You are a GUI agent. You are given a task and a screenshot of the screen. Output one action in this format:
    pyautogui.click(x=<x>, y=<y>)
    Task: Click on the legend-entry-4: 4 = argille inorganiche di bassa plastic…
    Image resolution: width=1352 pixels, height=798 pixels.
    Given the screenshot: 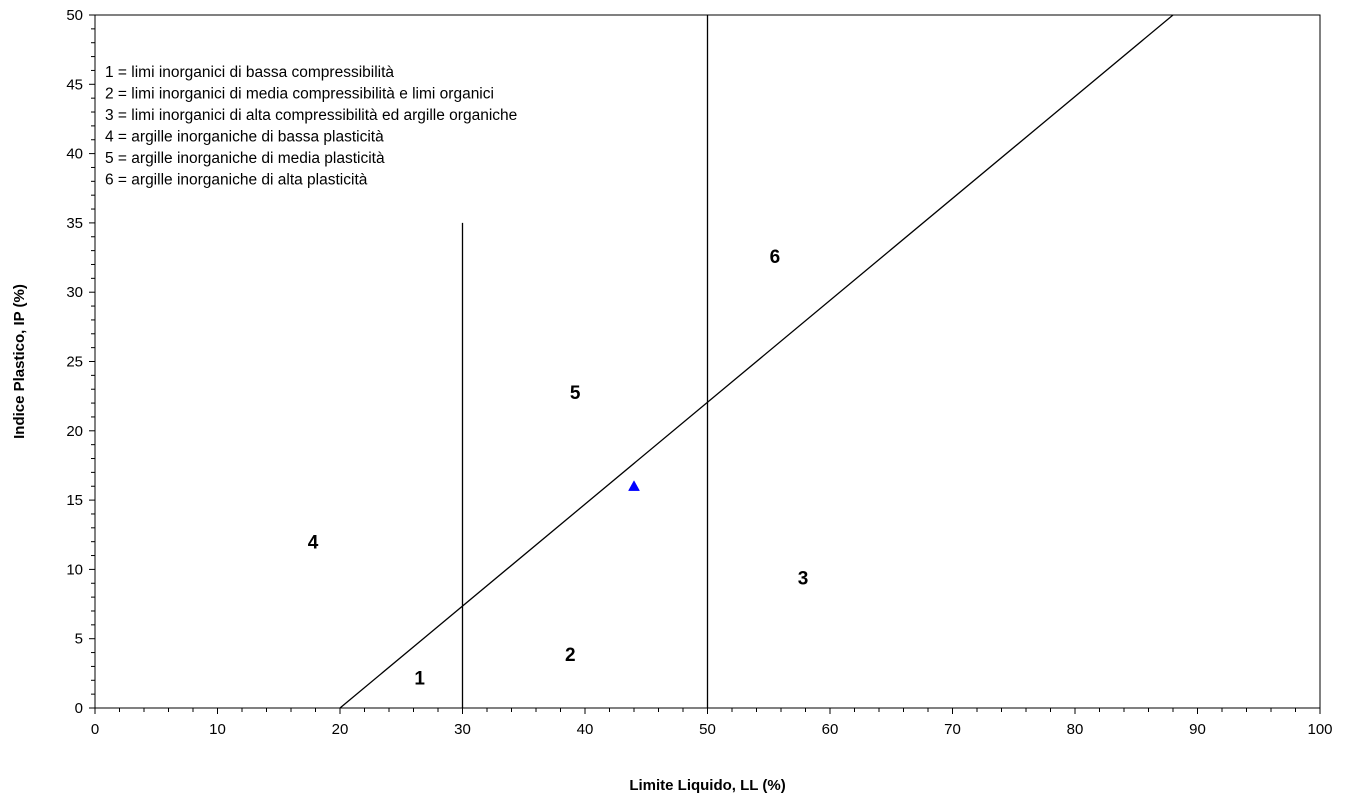 What is the action you would take?
    pyautogui.click(x=244, y=137)
    